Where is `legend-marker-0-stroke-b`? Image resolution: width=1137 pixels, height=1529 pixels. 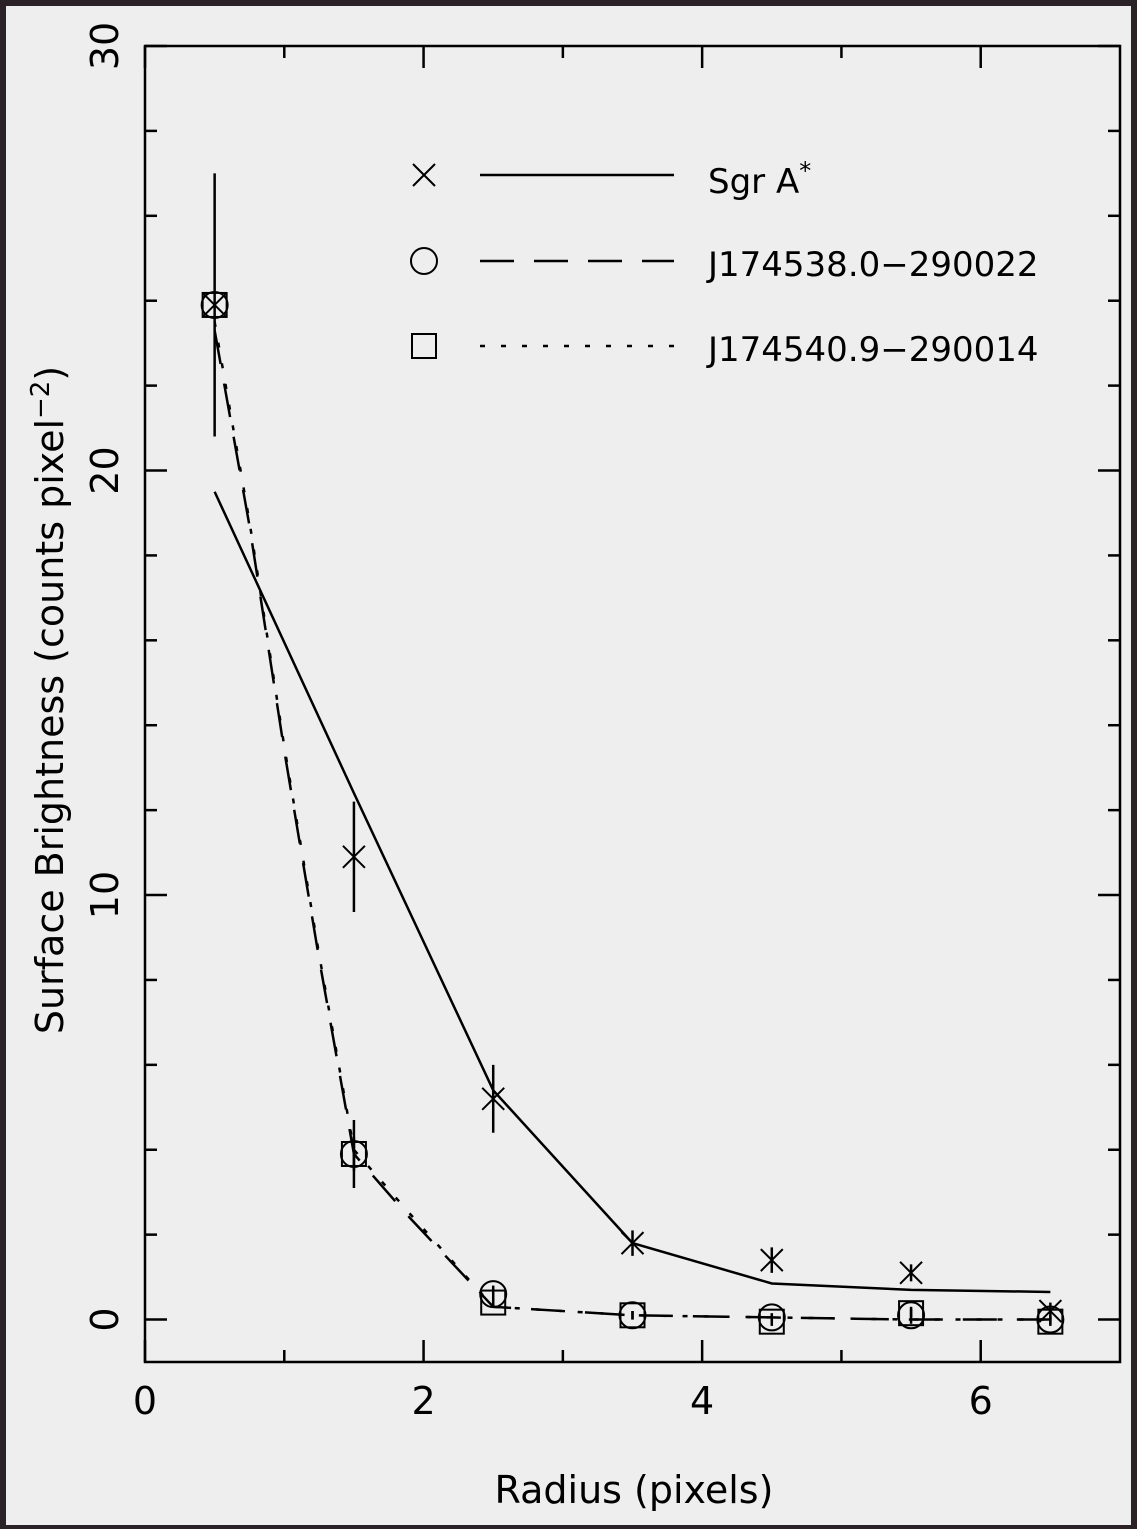 legend-marker-0-stroke-b is located at coordinates (424, 175).